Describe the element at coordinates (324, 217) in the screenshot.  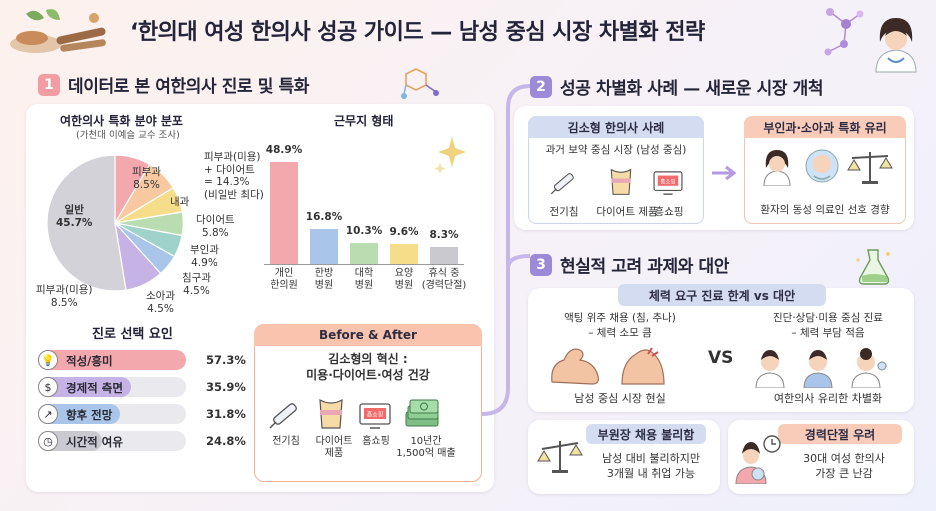
I see `bar-value-label: 16.8%` at that location.